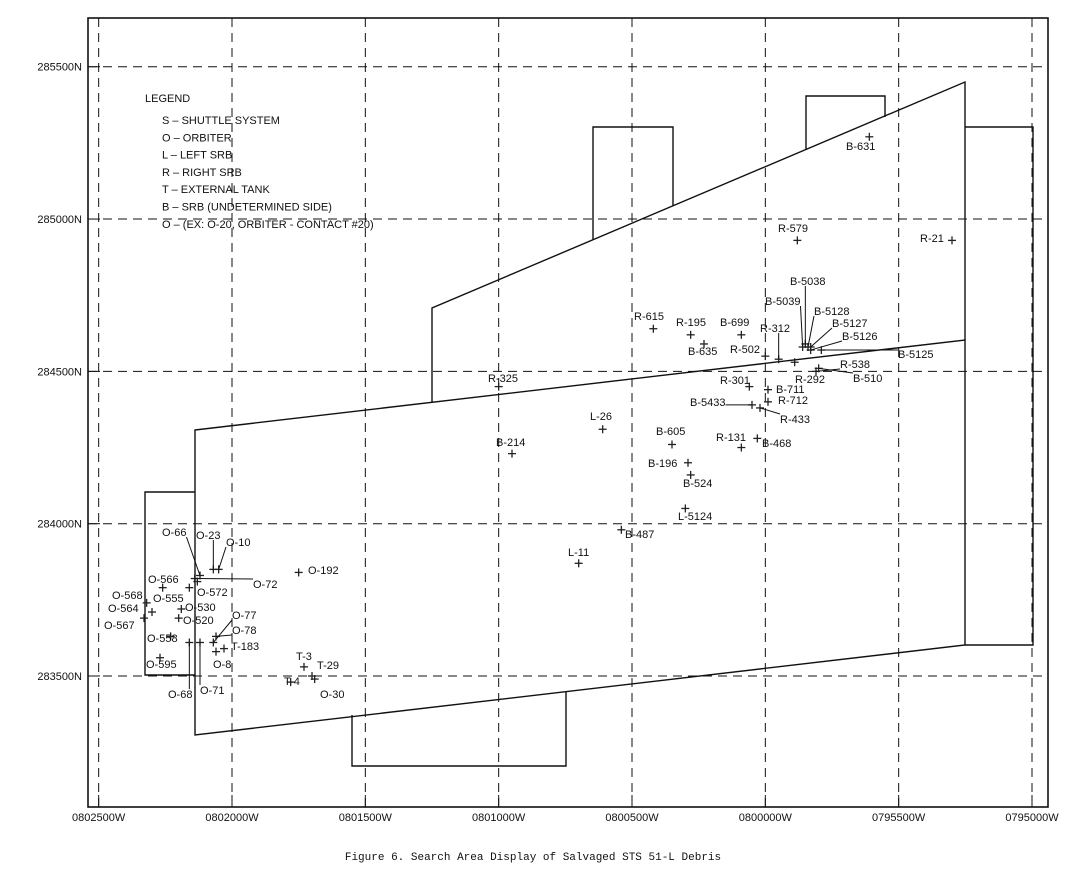  What do you see at coordinates (932, 239) in the screenshot?
I see `point-label: R-21` at bounding box center [932, 239].